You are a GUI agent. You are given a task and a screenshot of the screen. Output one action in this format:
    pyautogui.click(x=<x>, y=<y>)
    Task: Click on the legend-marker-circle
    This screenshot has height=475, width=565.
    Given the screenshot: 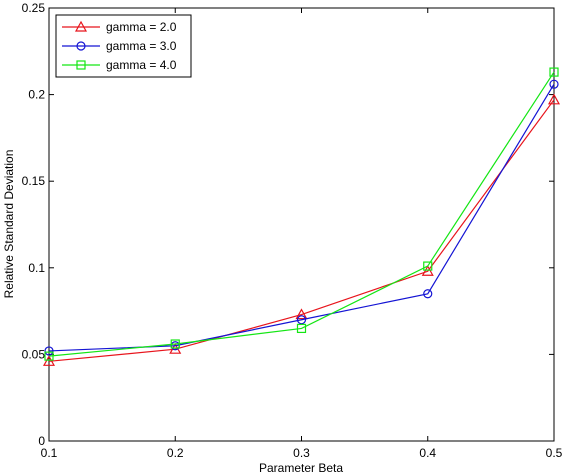 What is the action you would take?
    pyautogui.click(x=81, y=46)
    